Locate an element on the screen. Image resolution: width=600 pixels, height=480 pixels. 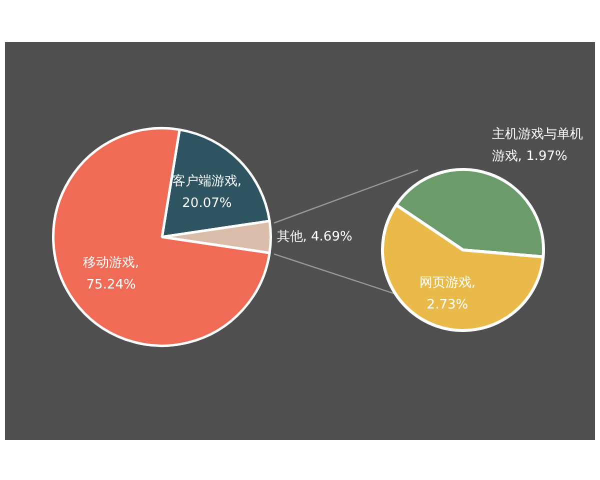
slice-label: 客户端游戏, 20.07% is located at coordinates (207, 192).